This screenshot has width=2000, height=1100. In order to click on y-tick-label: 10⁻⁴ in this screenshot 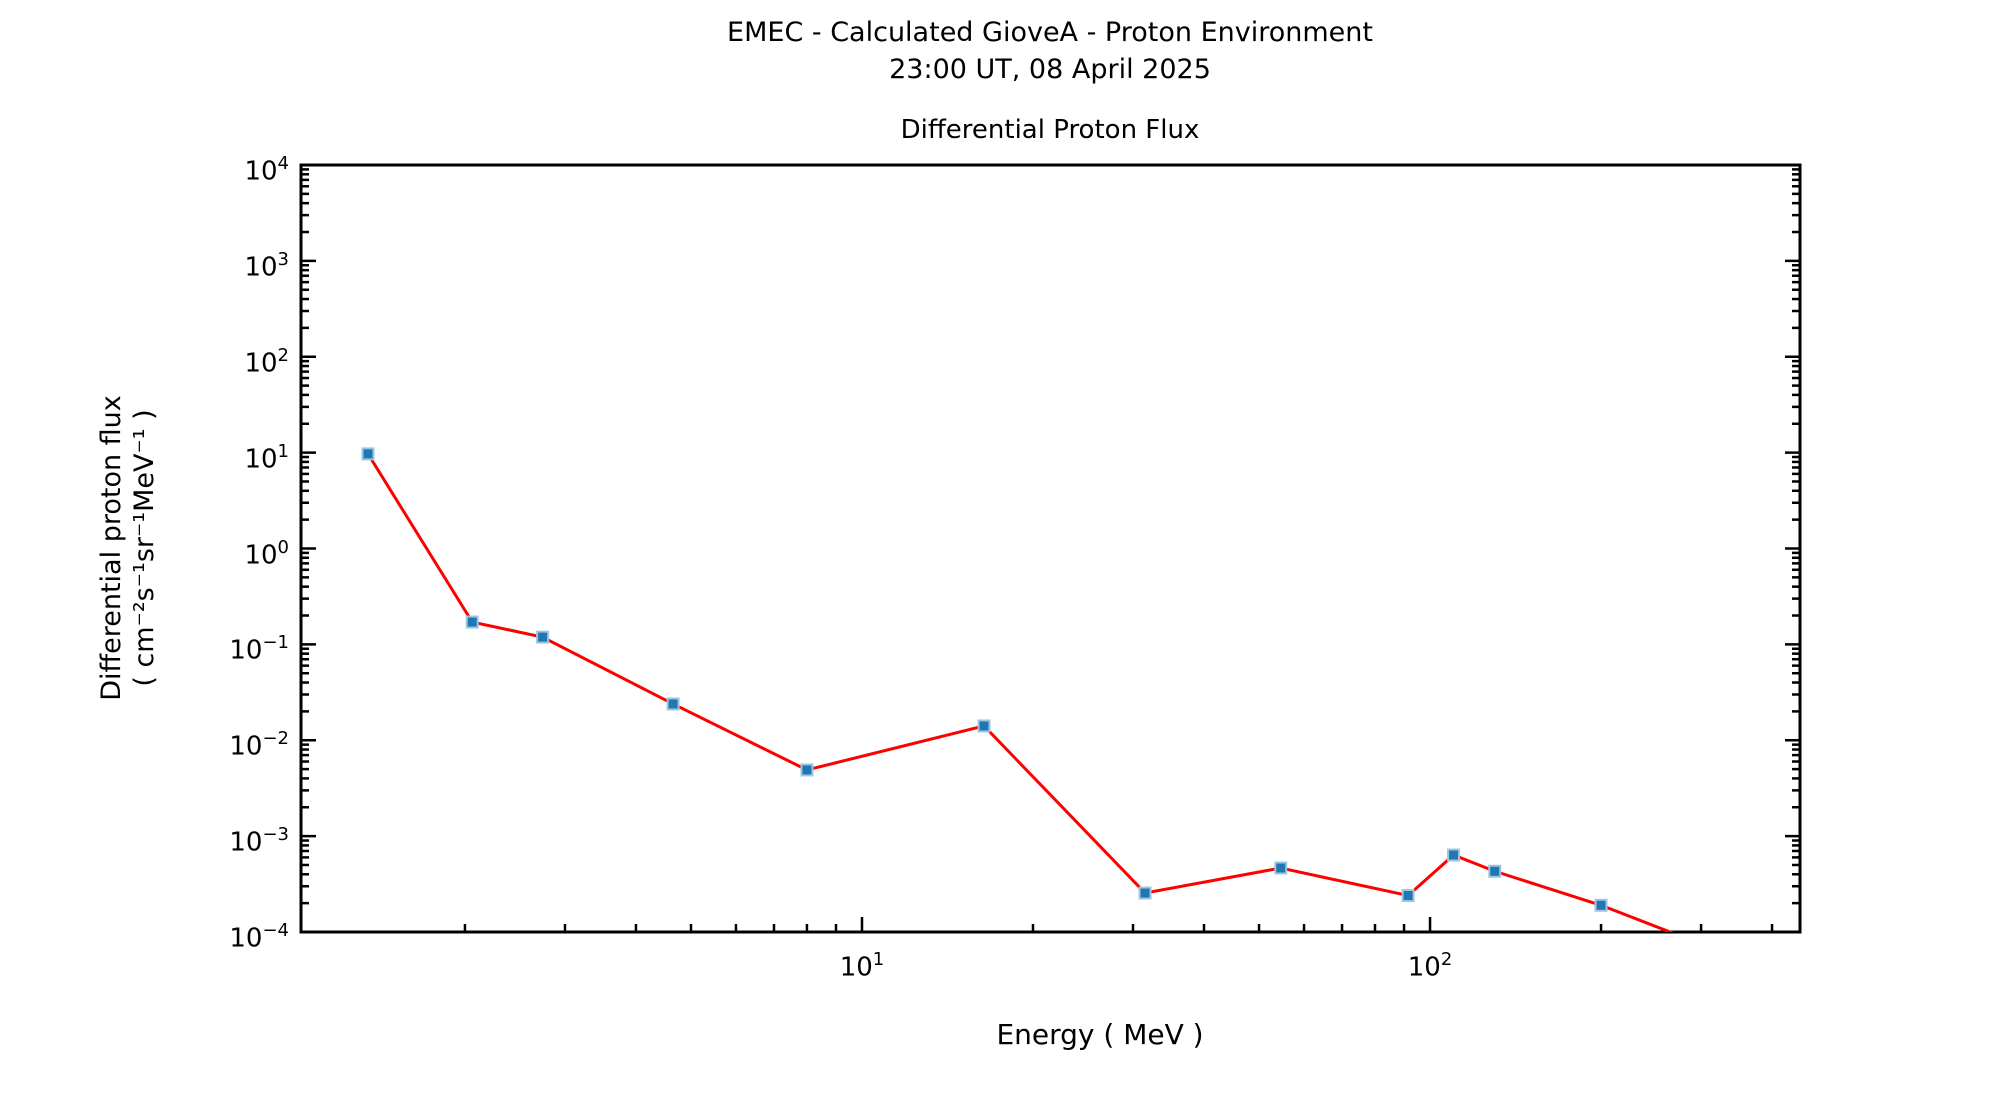, I will do `click(259, 937)`.